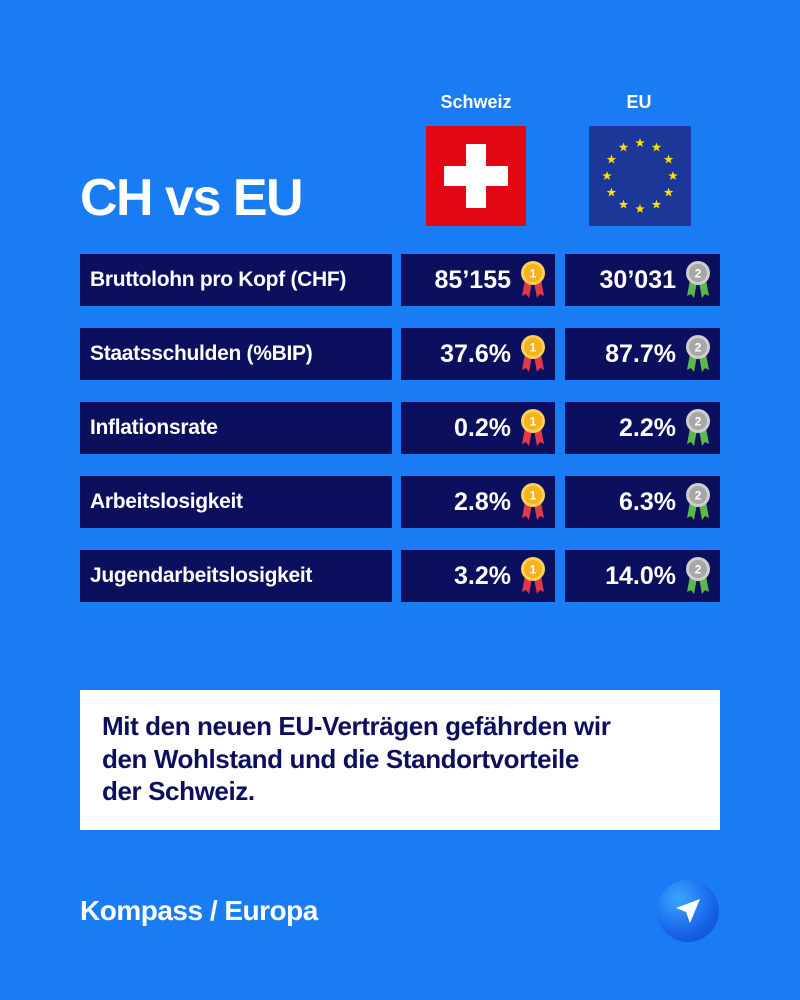 The width and height of the screenshot is (800, 1000). I want to click on schweiz-value: 0.2%, so click(482, 427).